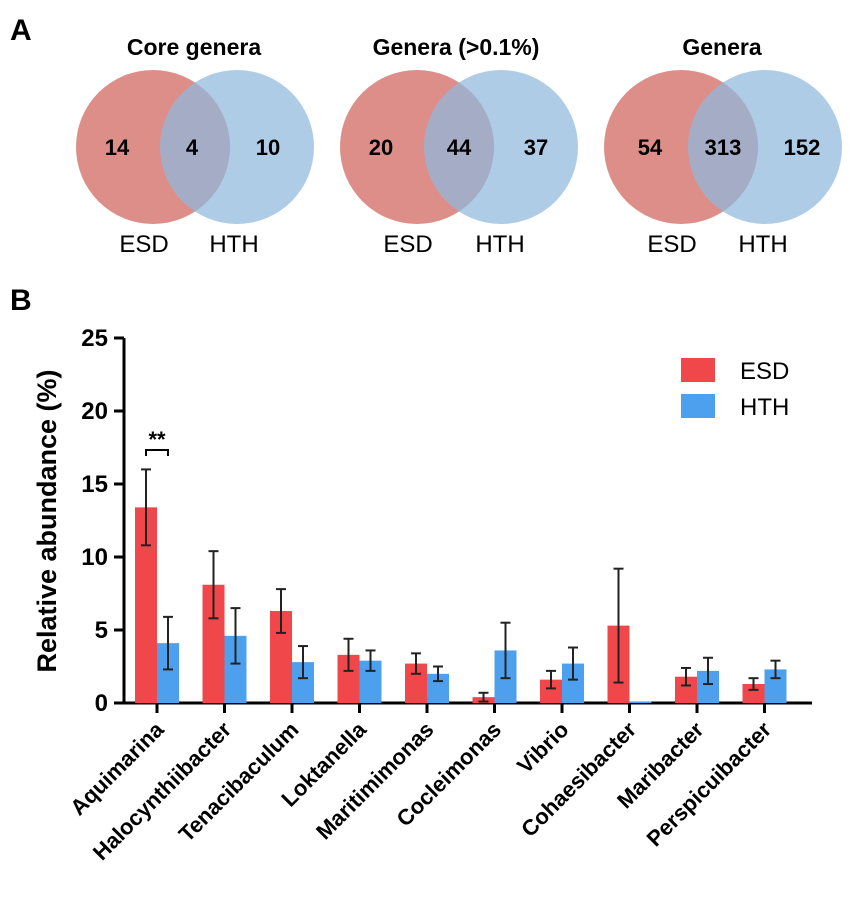 The width and height of the screenshot is (854, 912). Describe the element at coordinates (709, 784) in the screenshot. I see `x-tick-label: Perspicuibacter` at that location.